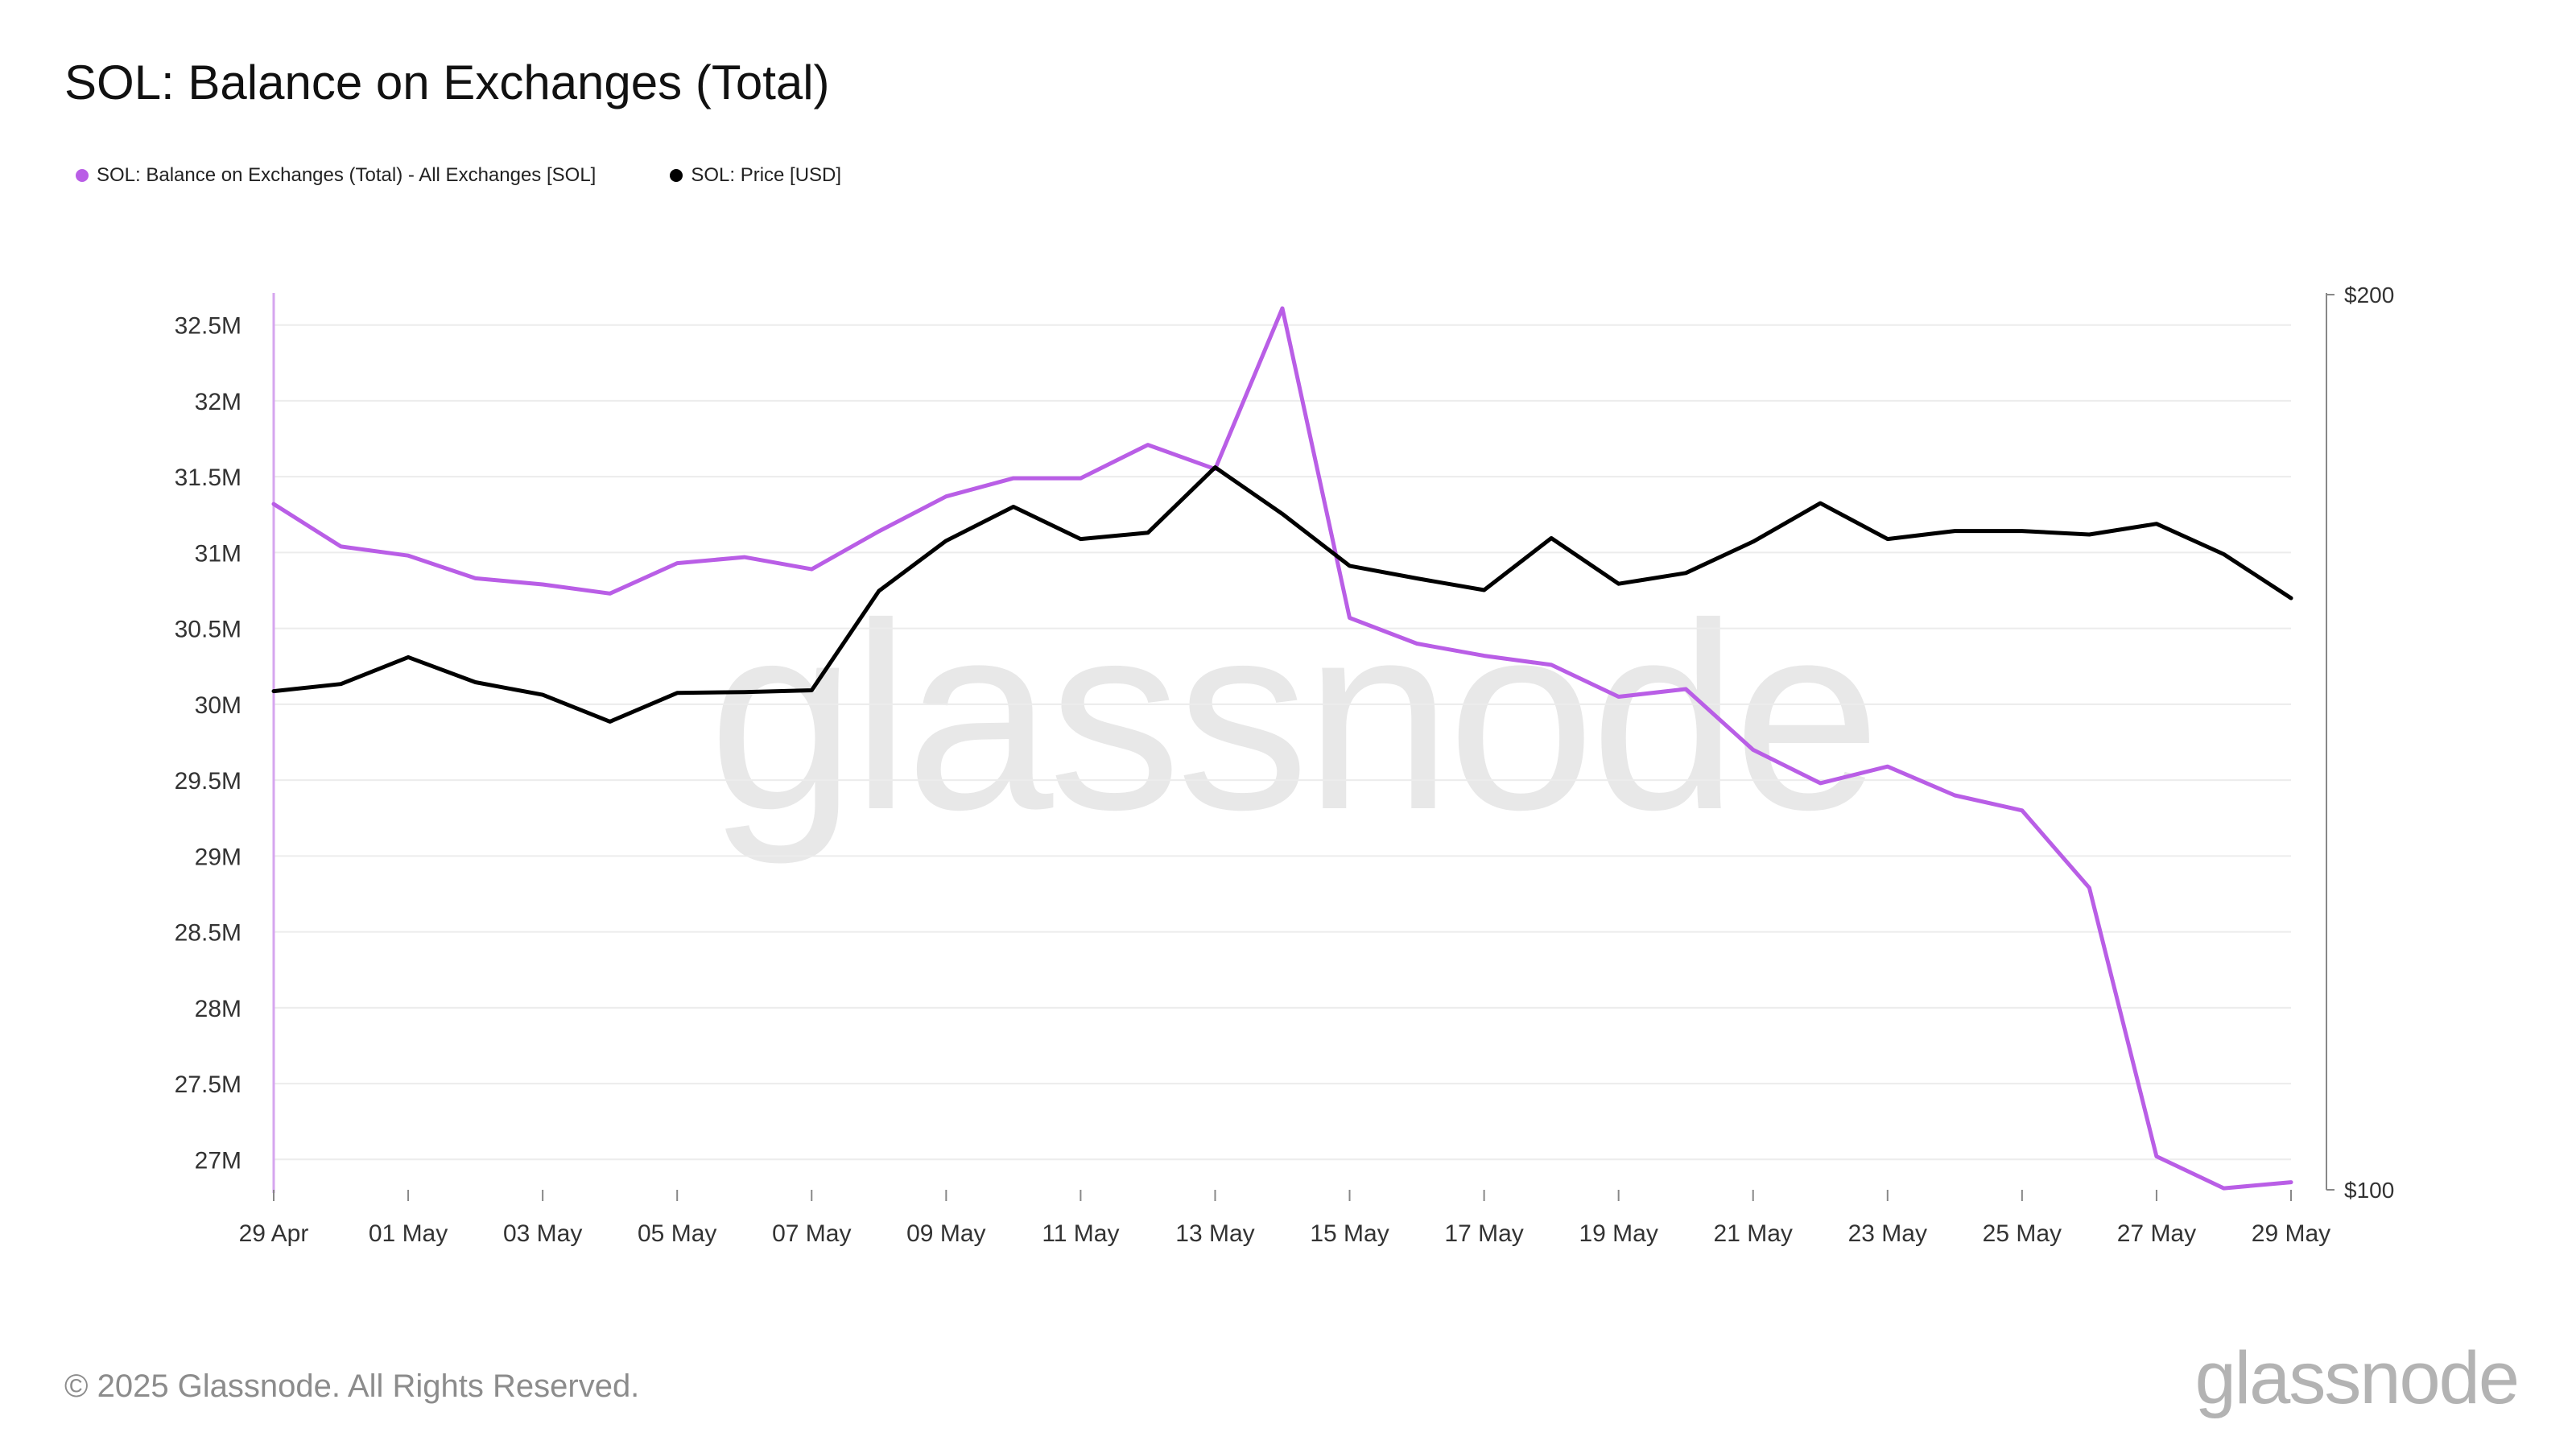 The image size is (2576, 1449). I want to click on legend-item-price: SOL: Price [USD], so click(755, 175).